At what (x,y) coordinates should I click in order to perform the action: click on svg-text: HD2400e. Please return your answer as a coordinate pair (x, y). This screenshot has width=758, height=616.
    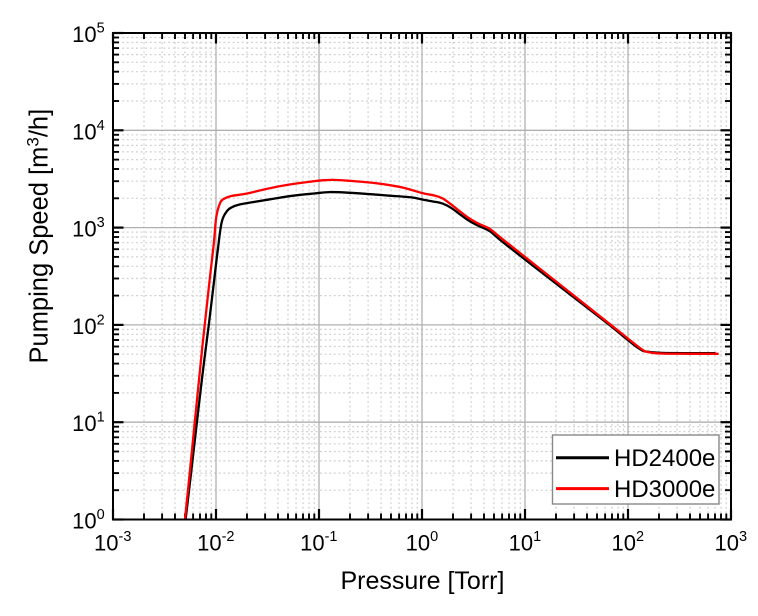
    Looking at the image, I should click on (664, 458).